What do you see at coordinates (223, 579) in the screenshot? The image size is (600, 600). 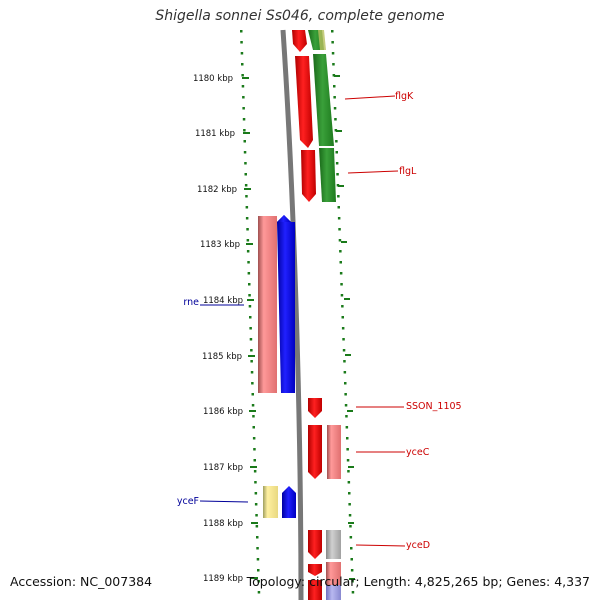 I see `svg-text: 1189 kbp` at bounding box center [223, 579].